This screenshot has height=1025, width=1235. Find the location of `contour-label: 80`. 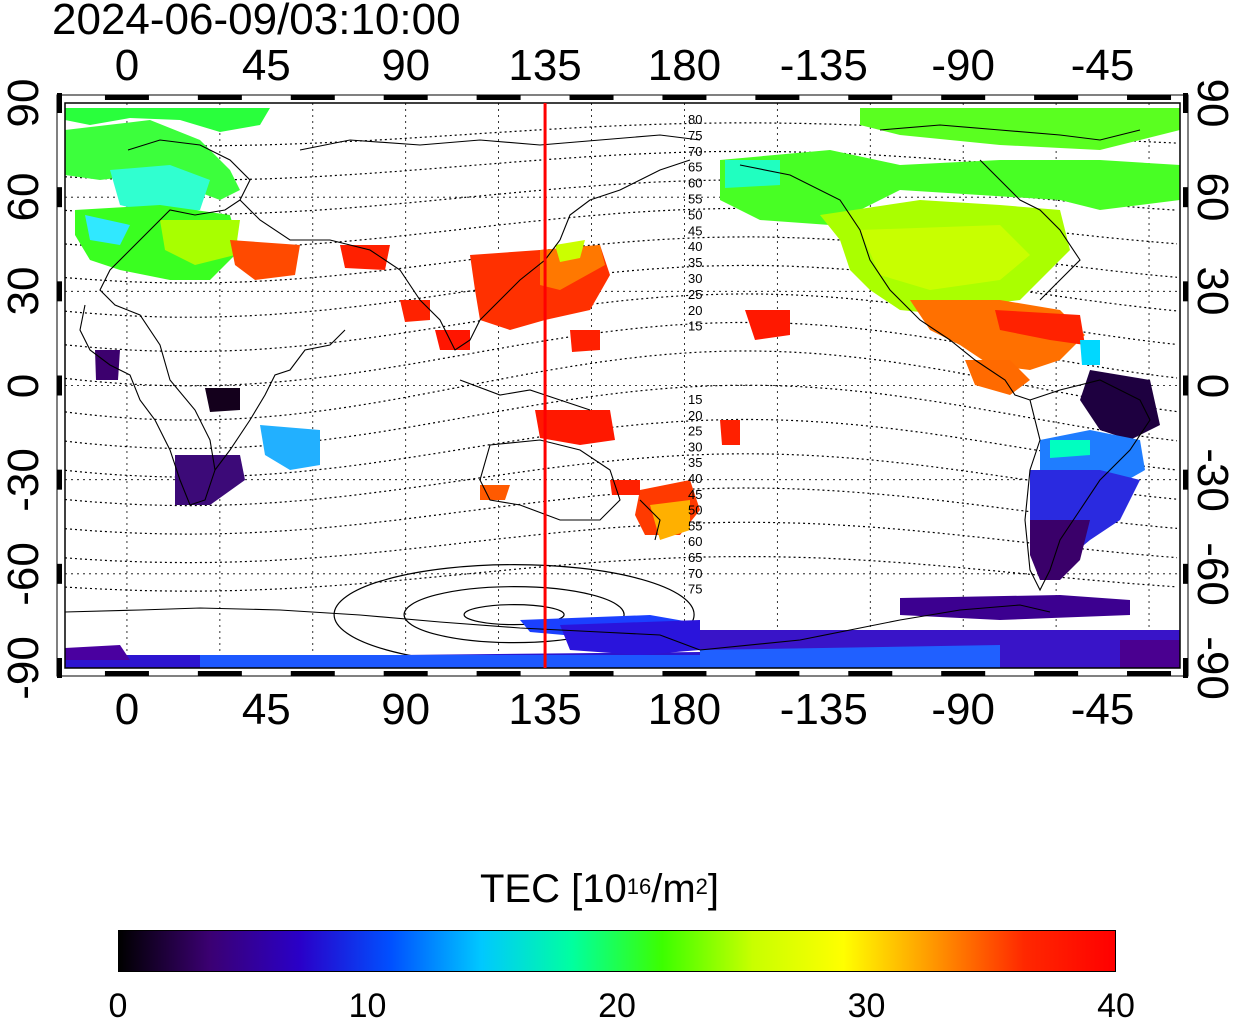

contour-label: 80 is located at coordinates (695, 119).